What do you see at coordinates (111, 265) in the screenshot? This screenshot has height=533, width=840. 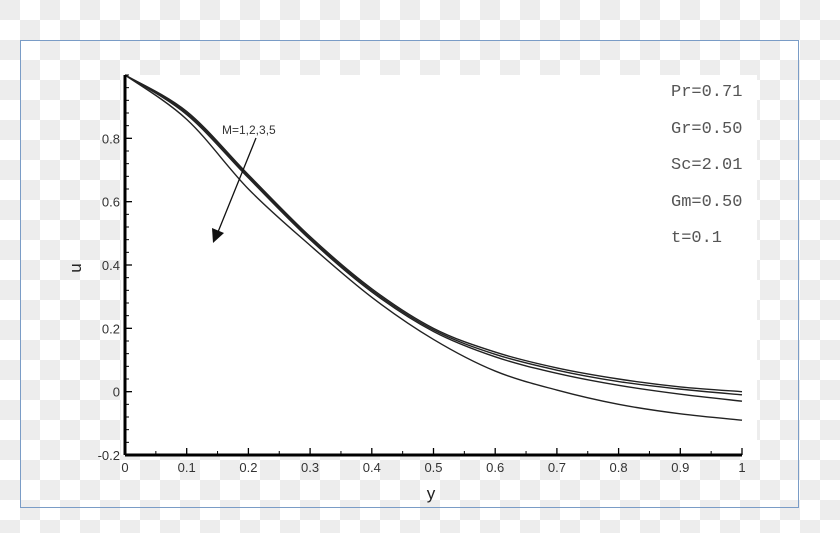 I see `y-tick-label: 0.4` at bounding box center [111, 265].